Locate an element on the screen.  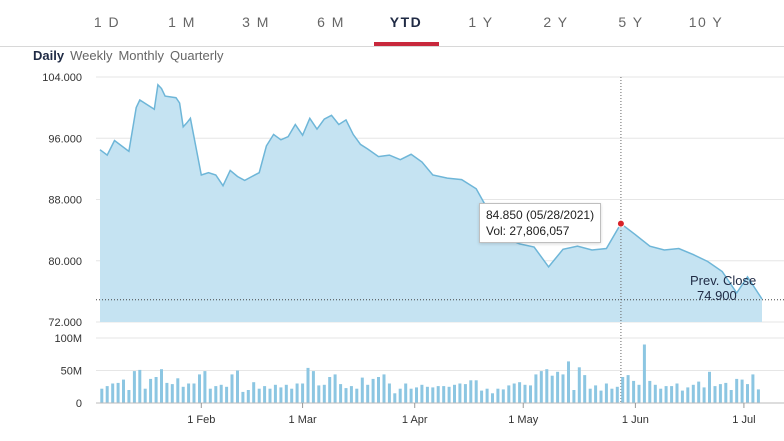
volume-bars is located at coordinates (430, 374).